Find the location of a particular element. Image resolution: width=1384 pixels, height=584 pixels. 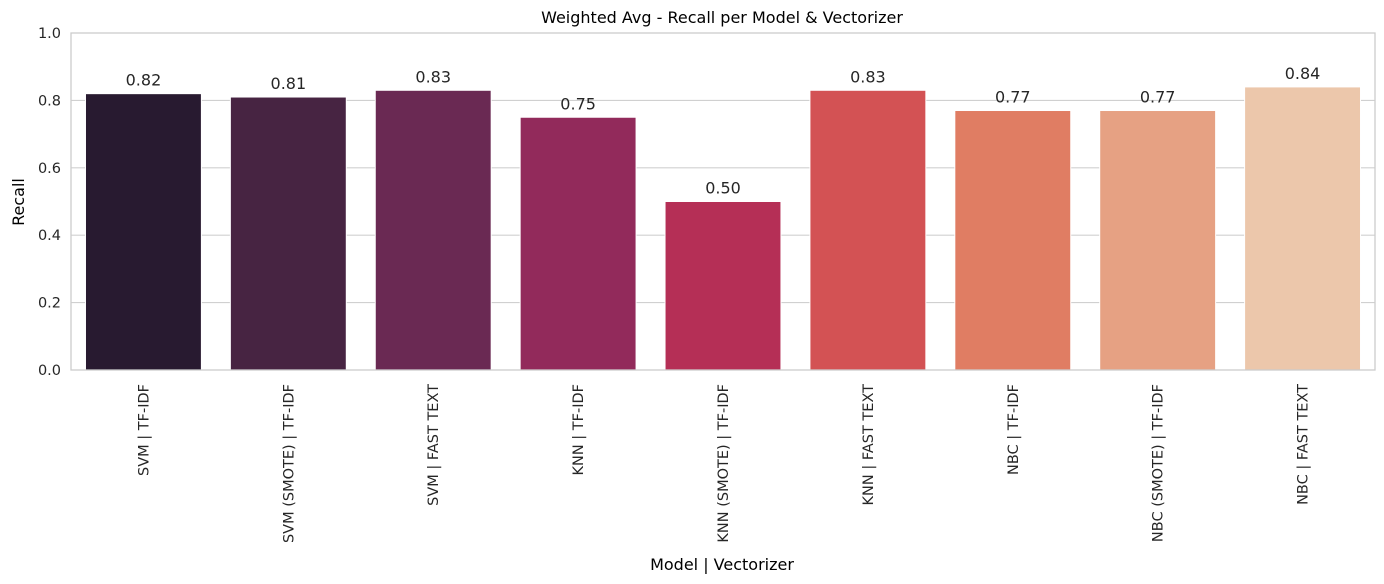

data-label: 0.82 is located at coordinates (144, 80).